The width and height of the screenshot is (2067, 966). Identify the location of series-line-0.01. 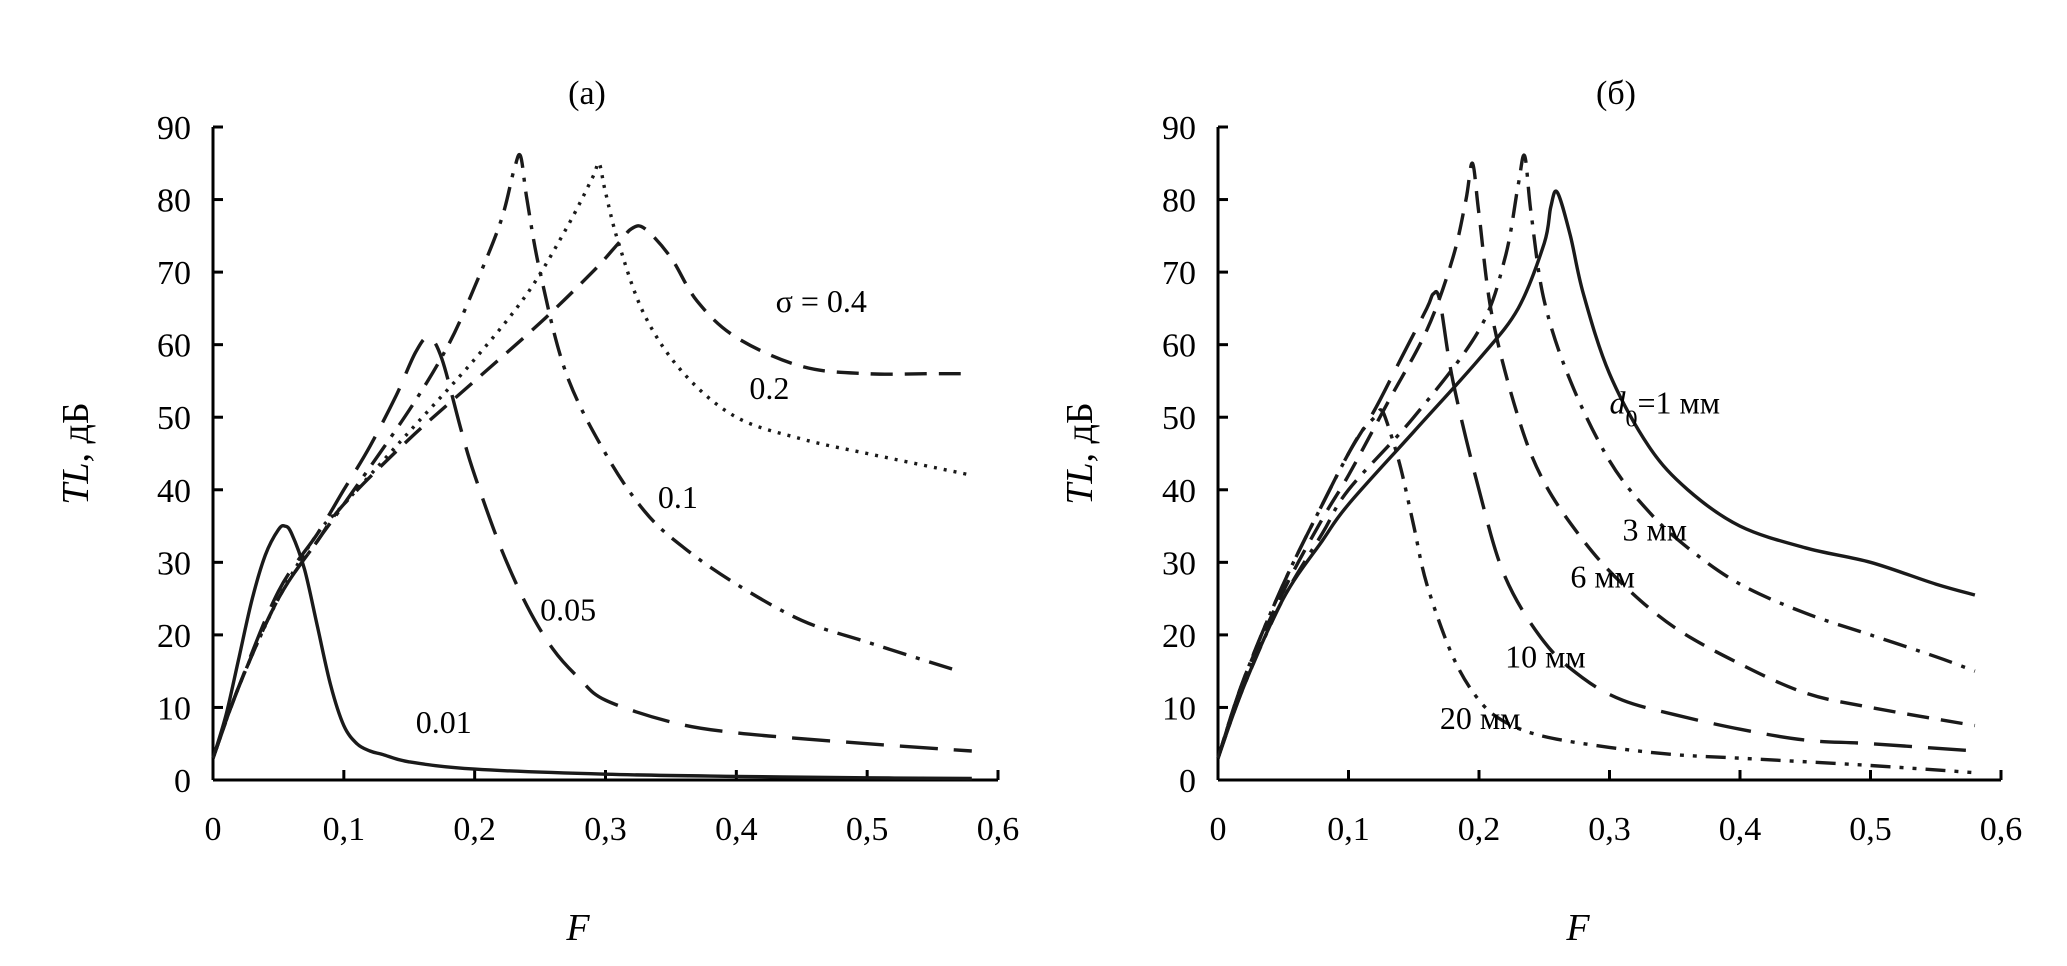
(591, 652).